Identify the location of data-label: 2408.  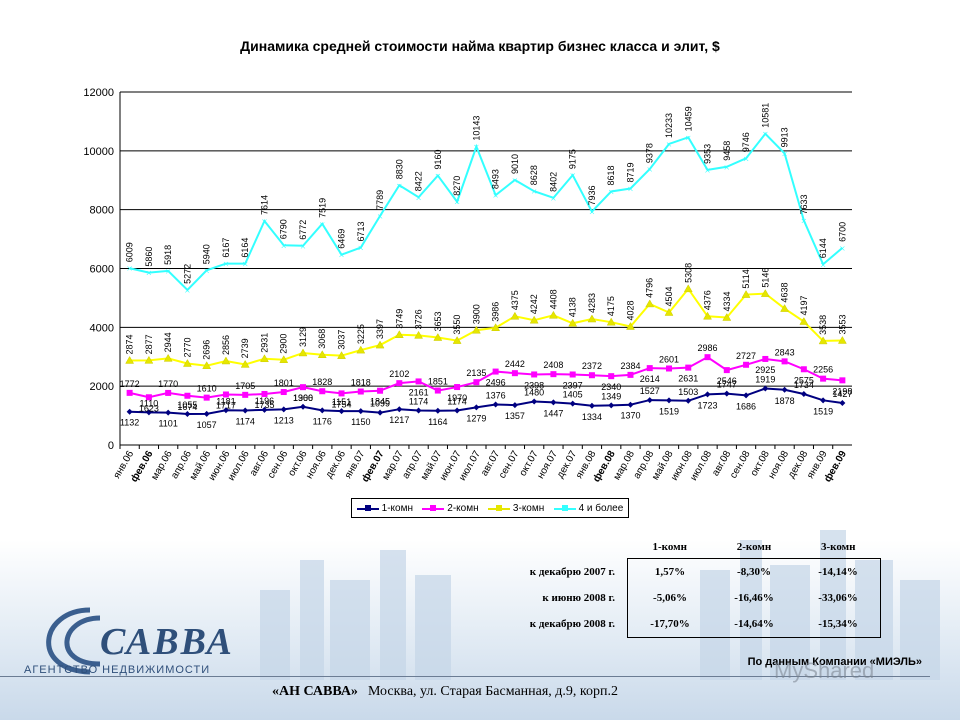
(553, 365).